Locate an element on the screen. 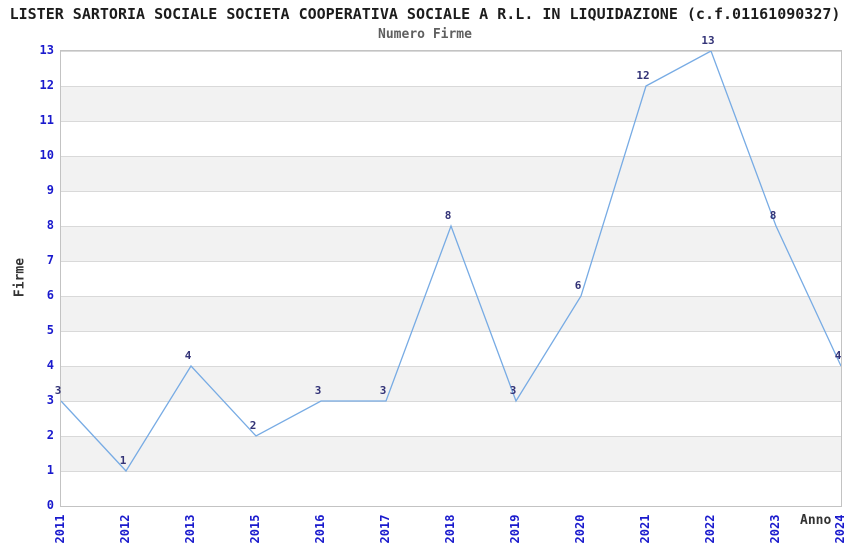  x-tick-label: 2019 is located at coordinates (515, 529).